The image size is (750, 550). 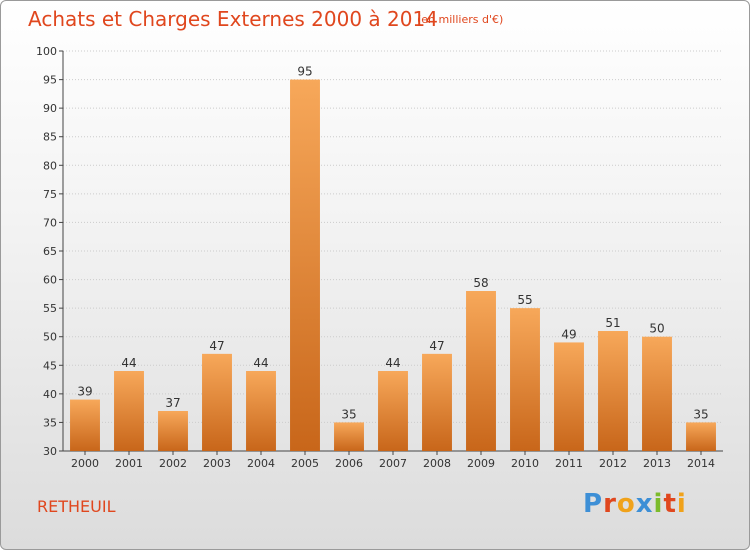 I want to click on logo-letter: x, so click(x=644, y=504).